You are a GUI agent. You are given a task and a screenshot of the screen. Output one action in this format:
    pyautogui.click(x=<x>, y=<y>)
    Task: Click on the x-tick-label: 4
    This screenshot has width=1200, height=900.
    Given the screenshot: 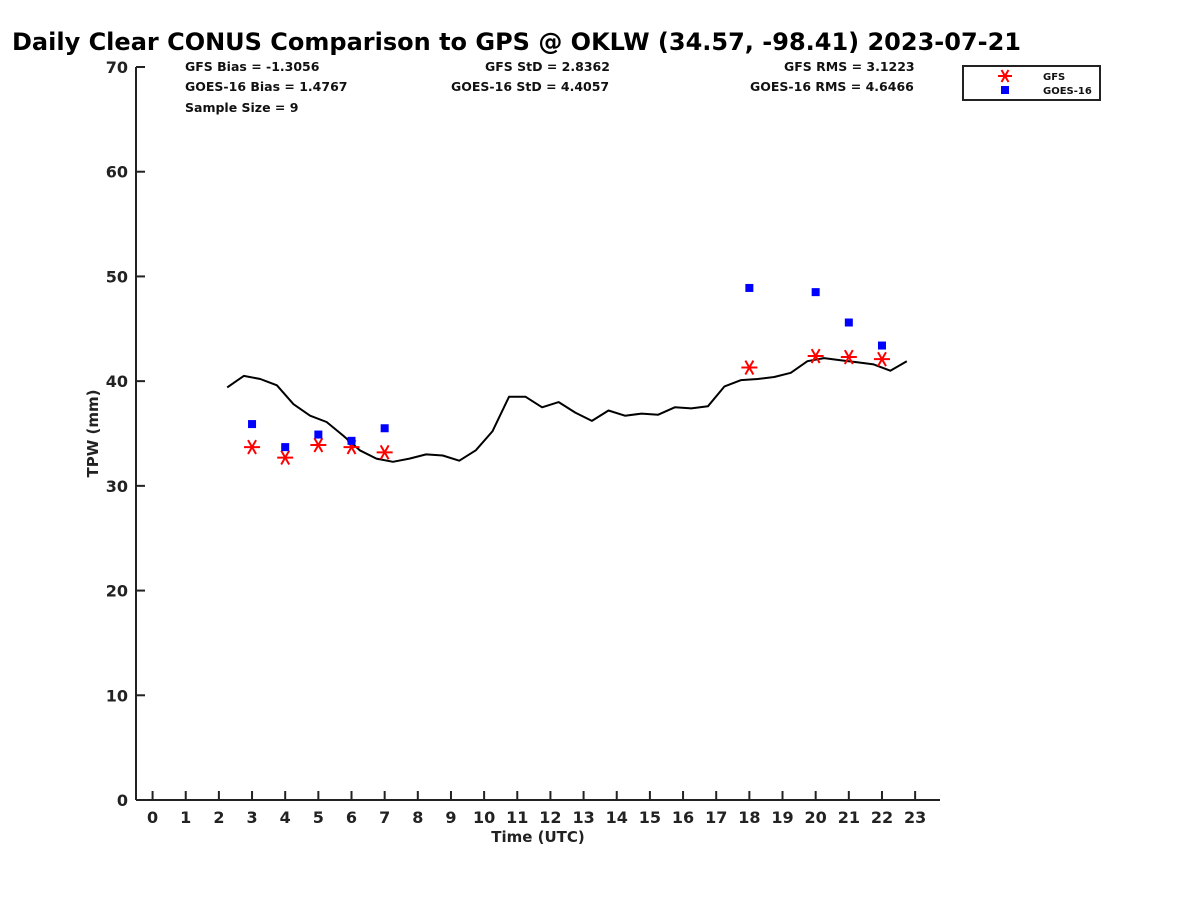 What is the action you would take?
    pyautogui.click(x=285, y=817)
    